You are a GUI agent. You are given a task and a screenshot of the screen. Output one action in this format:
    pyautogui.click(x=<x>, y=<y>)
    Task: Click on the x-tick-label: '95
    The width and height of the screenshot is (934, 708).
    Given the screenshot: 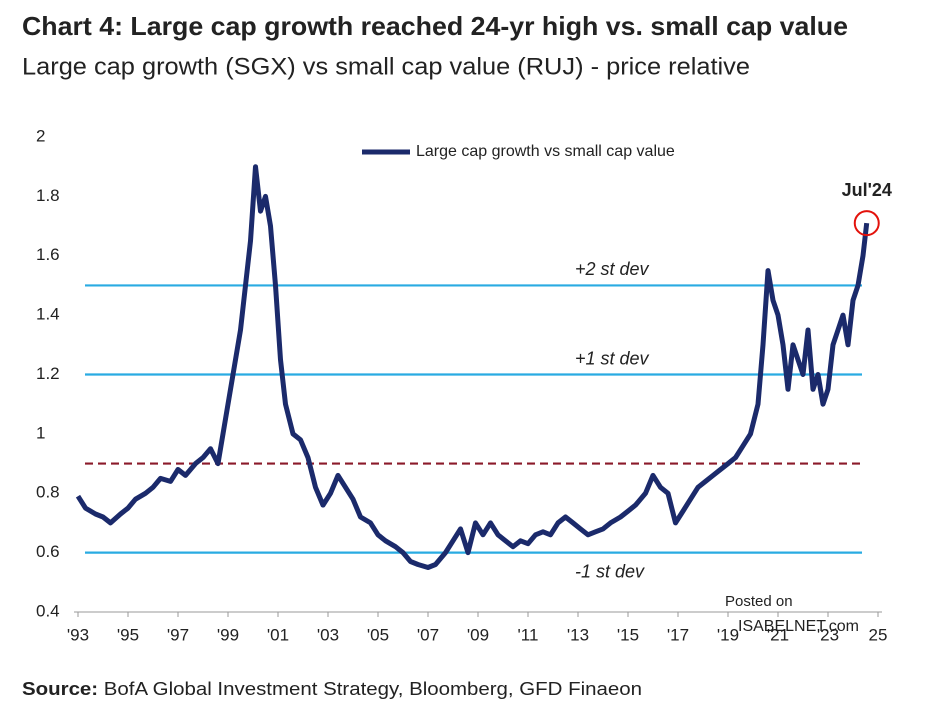 What is the action you would take?
    pyautogui.click(x=128, y=634)
    